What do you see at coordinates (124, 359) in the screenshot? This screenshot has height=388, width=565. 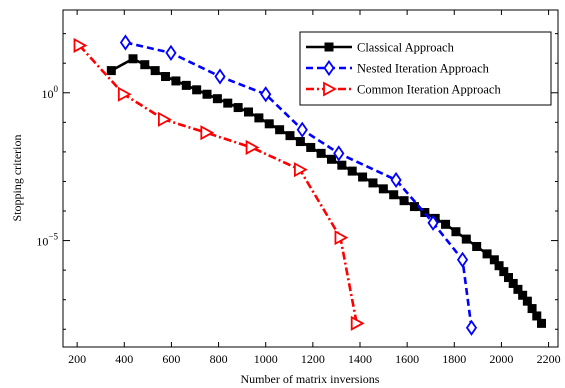 I see `x-tick-label: 400` at bounding box center [124, 359].